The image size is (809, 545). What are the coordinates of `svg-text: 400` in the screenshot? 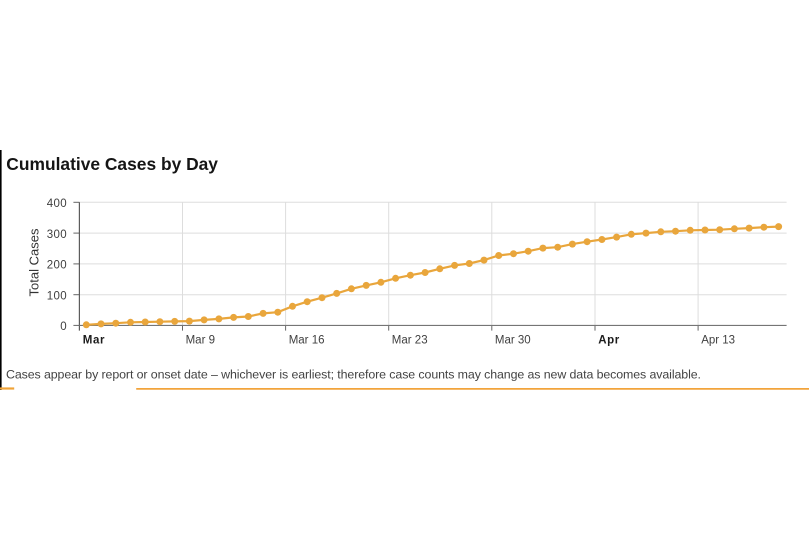 It's located at (57, 204).